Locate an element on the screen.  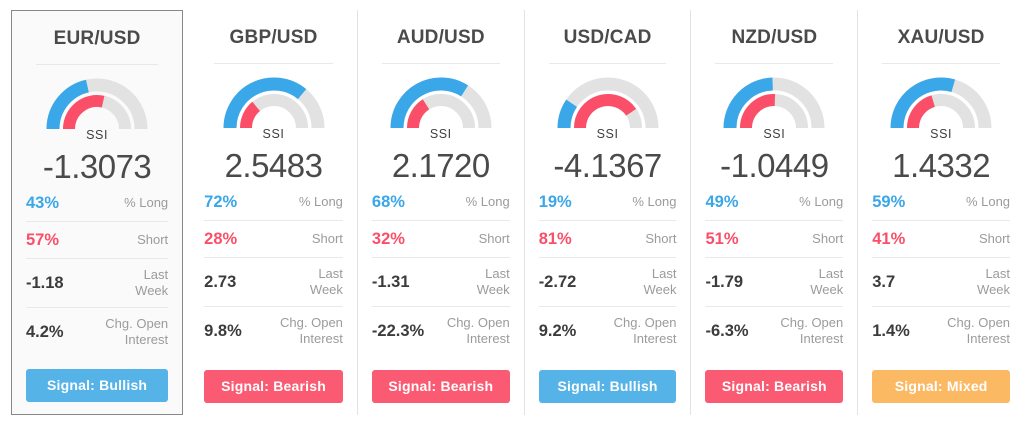
stat-row: 59% % Long is located at coordinates (941, 203).